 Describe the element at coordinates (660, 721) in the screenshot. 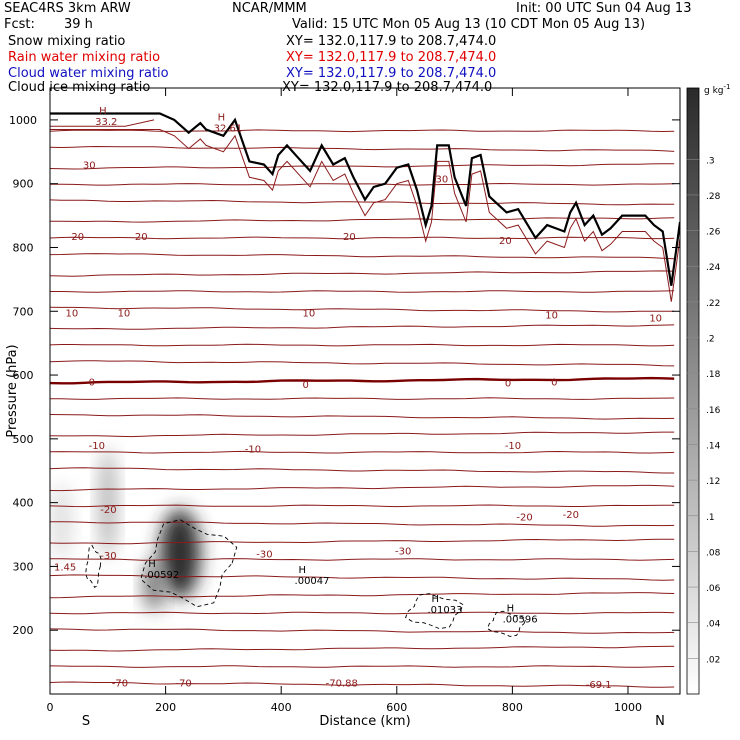

I see `x-end-label-north: N` at that location.